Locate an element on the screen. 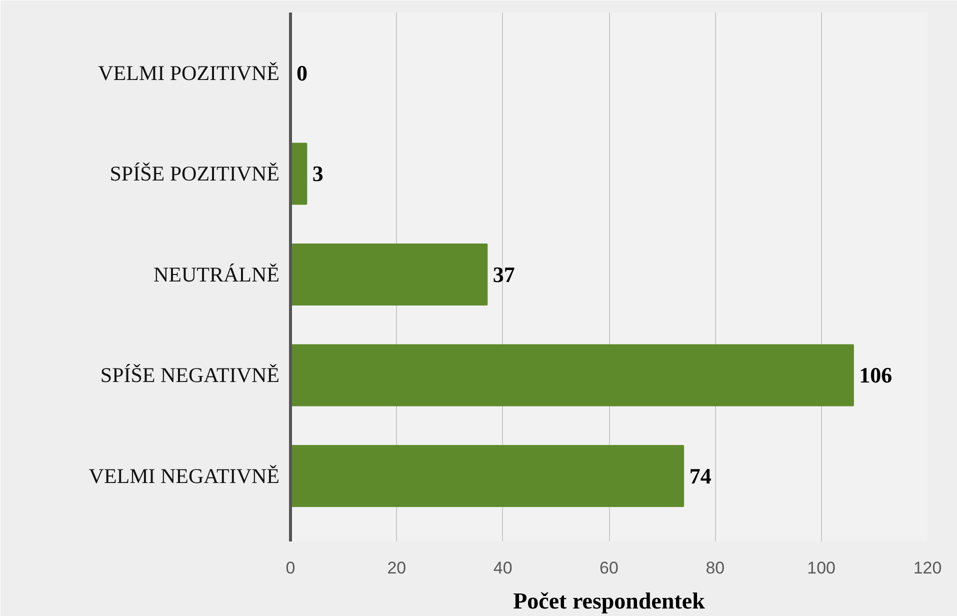 This screenshot has height=616, width=957. y-tick-label: SPÍŠE NEGATIVNĚ is located at coordinates (190, 375).